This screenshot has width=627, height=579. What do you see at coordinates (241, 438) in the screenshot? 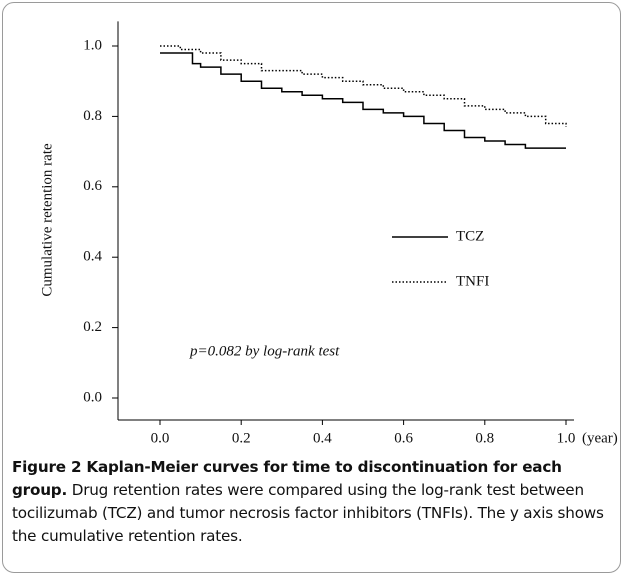
I see `x-tick-label: 0.2` at bounding box center [241, 438].